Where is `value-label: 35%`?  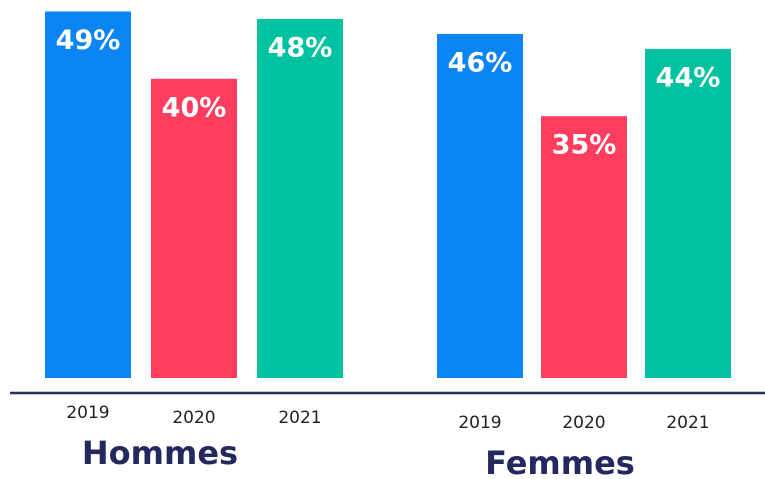 value-label: 35% is located at coordinates (584, 145).